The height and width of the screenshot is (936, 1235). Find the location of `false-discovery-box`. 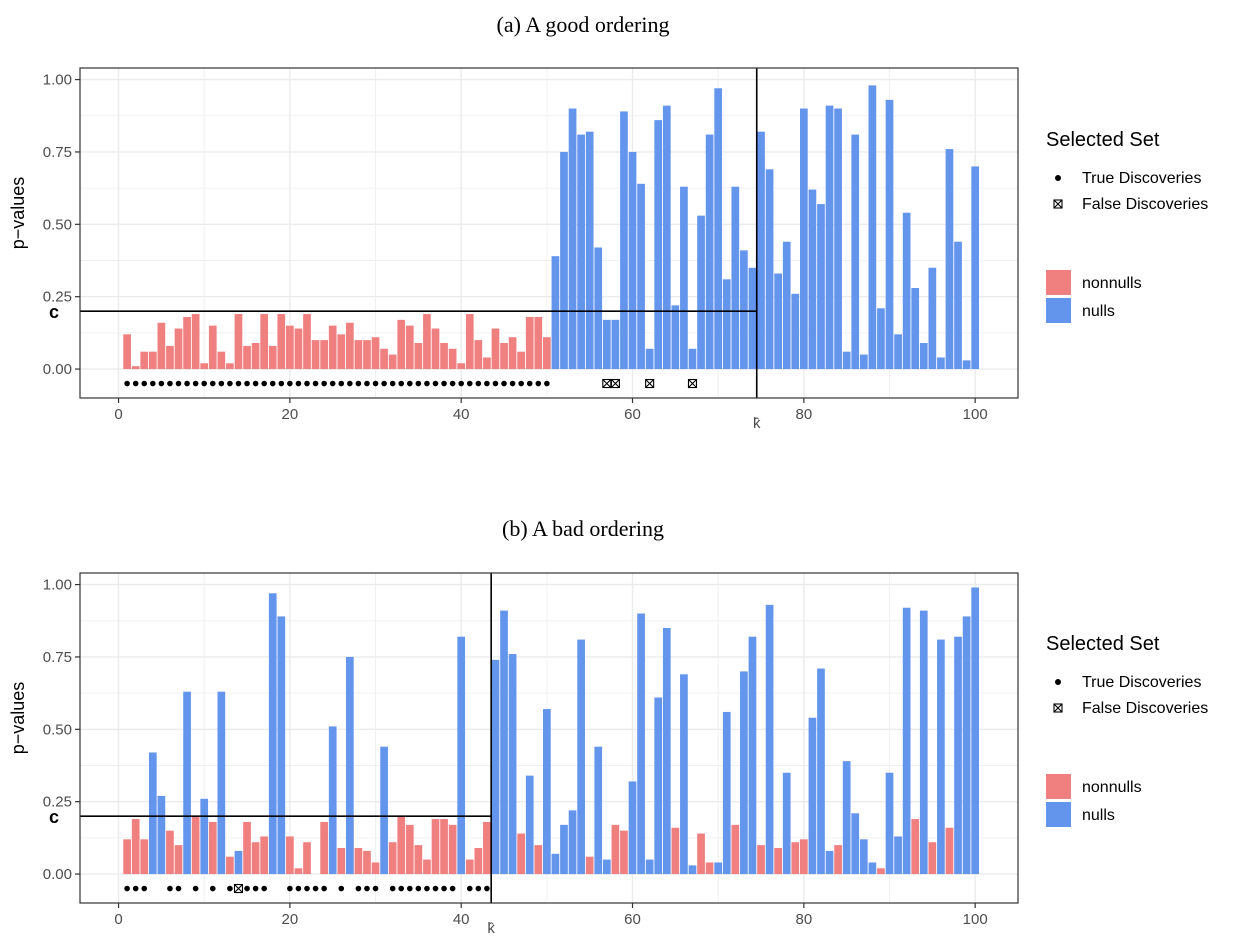

false-discovery-box is located at coordinates (692, 383).